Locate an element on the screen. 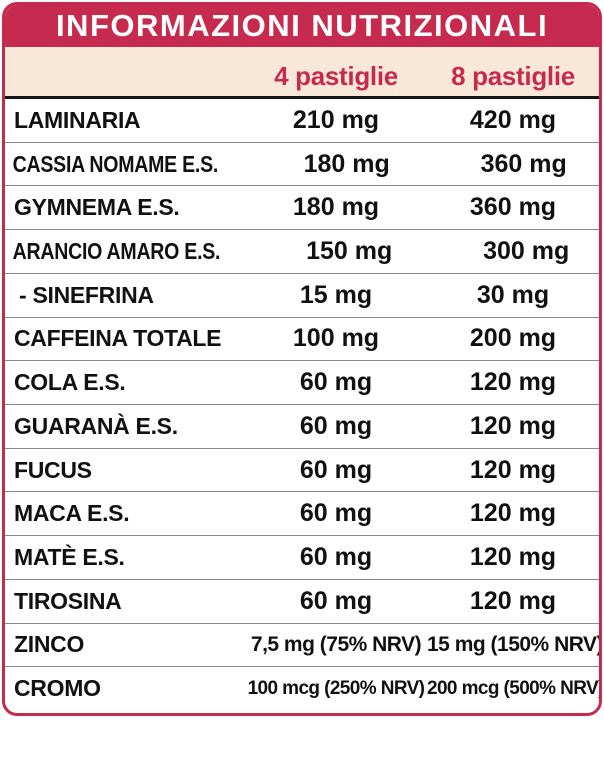  ingredient-name: MACA E.S. is located at coordinates (72, 513).